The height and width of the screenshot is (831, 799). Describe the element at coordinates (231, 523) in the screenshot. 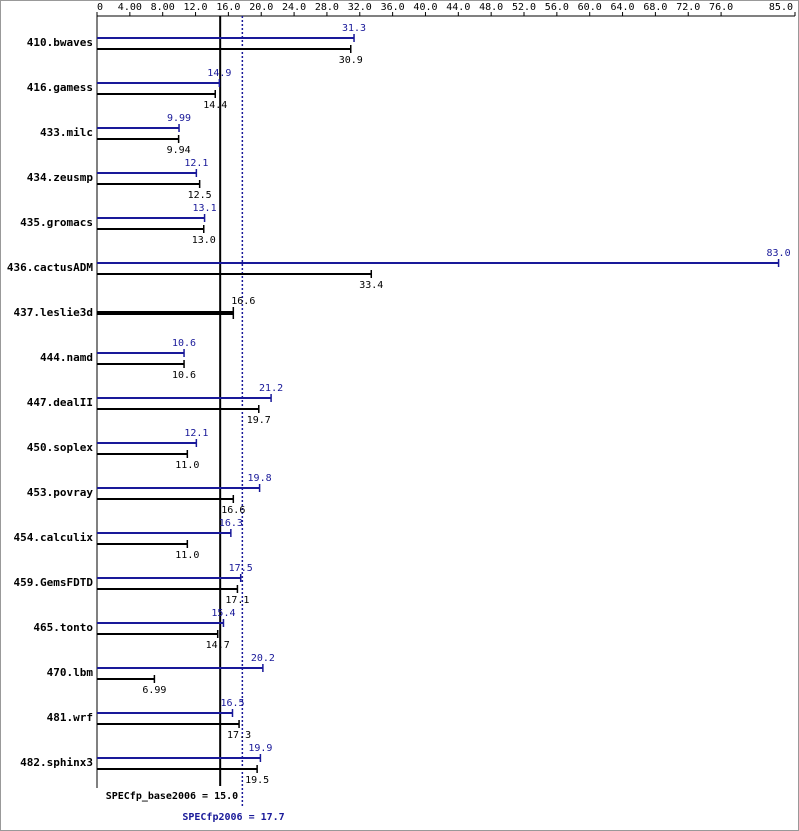

I see `value-label: 16.3` at that location.